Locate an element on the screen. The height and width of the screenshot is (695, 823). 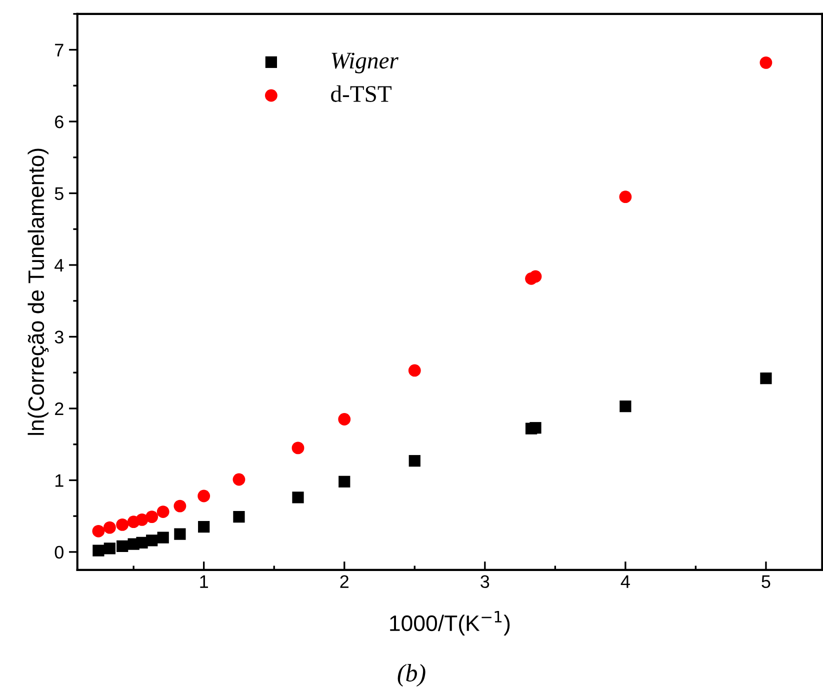
text: (b) is located at coordinates (412, 675).